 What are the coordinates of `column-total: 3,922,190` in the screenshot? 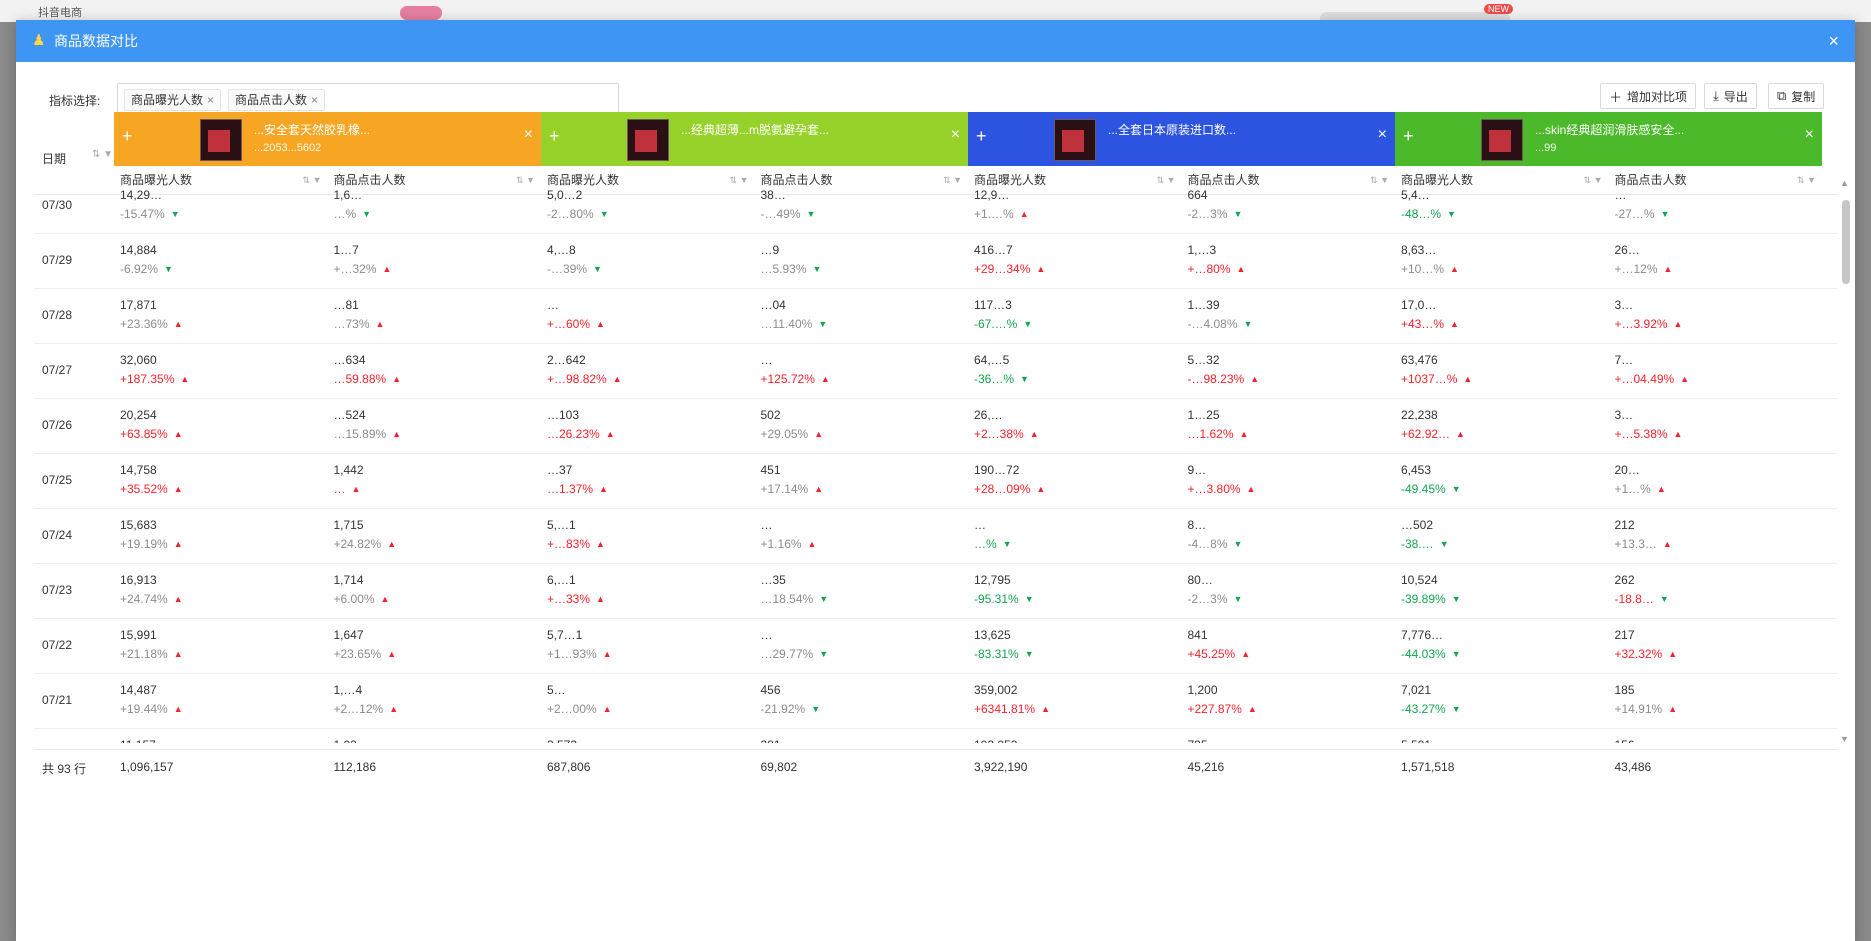 It's located at (1001, 767).